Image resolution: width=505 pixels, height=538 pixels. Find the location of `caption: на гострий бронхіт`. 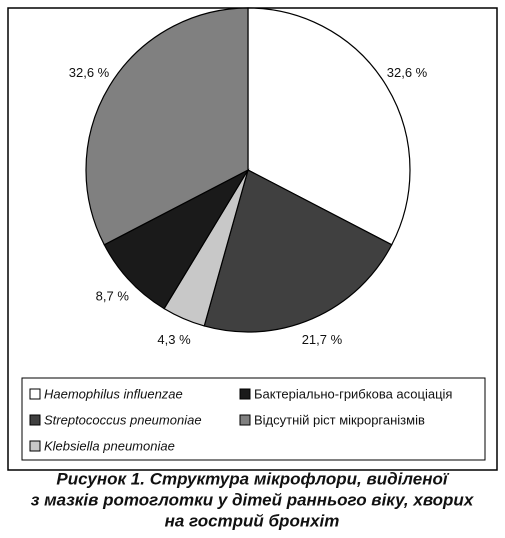

caption: на гострий бронхіт is located at coordinates (252, 520).